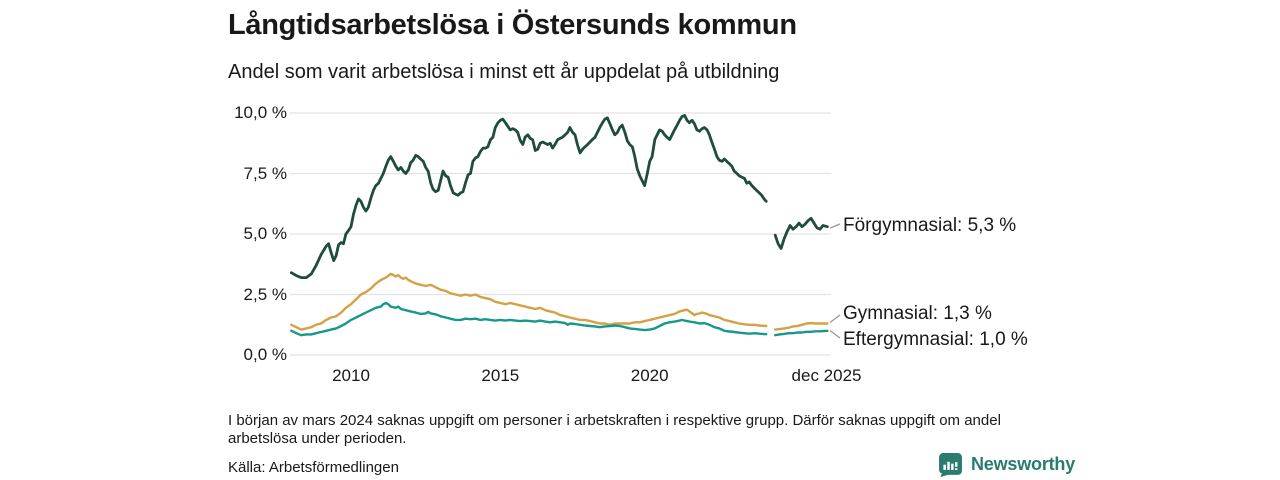  What do you see at coordinates (500, 375) in the screenshot?
I see `x-axis-tick-label: 2015` at bounding box center [500, 375].